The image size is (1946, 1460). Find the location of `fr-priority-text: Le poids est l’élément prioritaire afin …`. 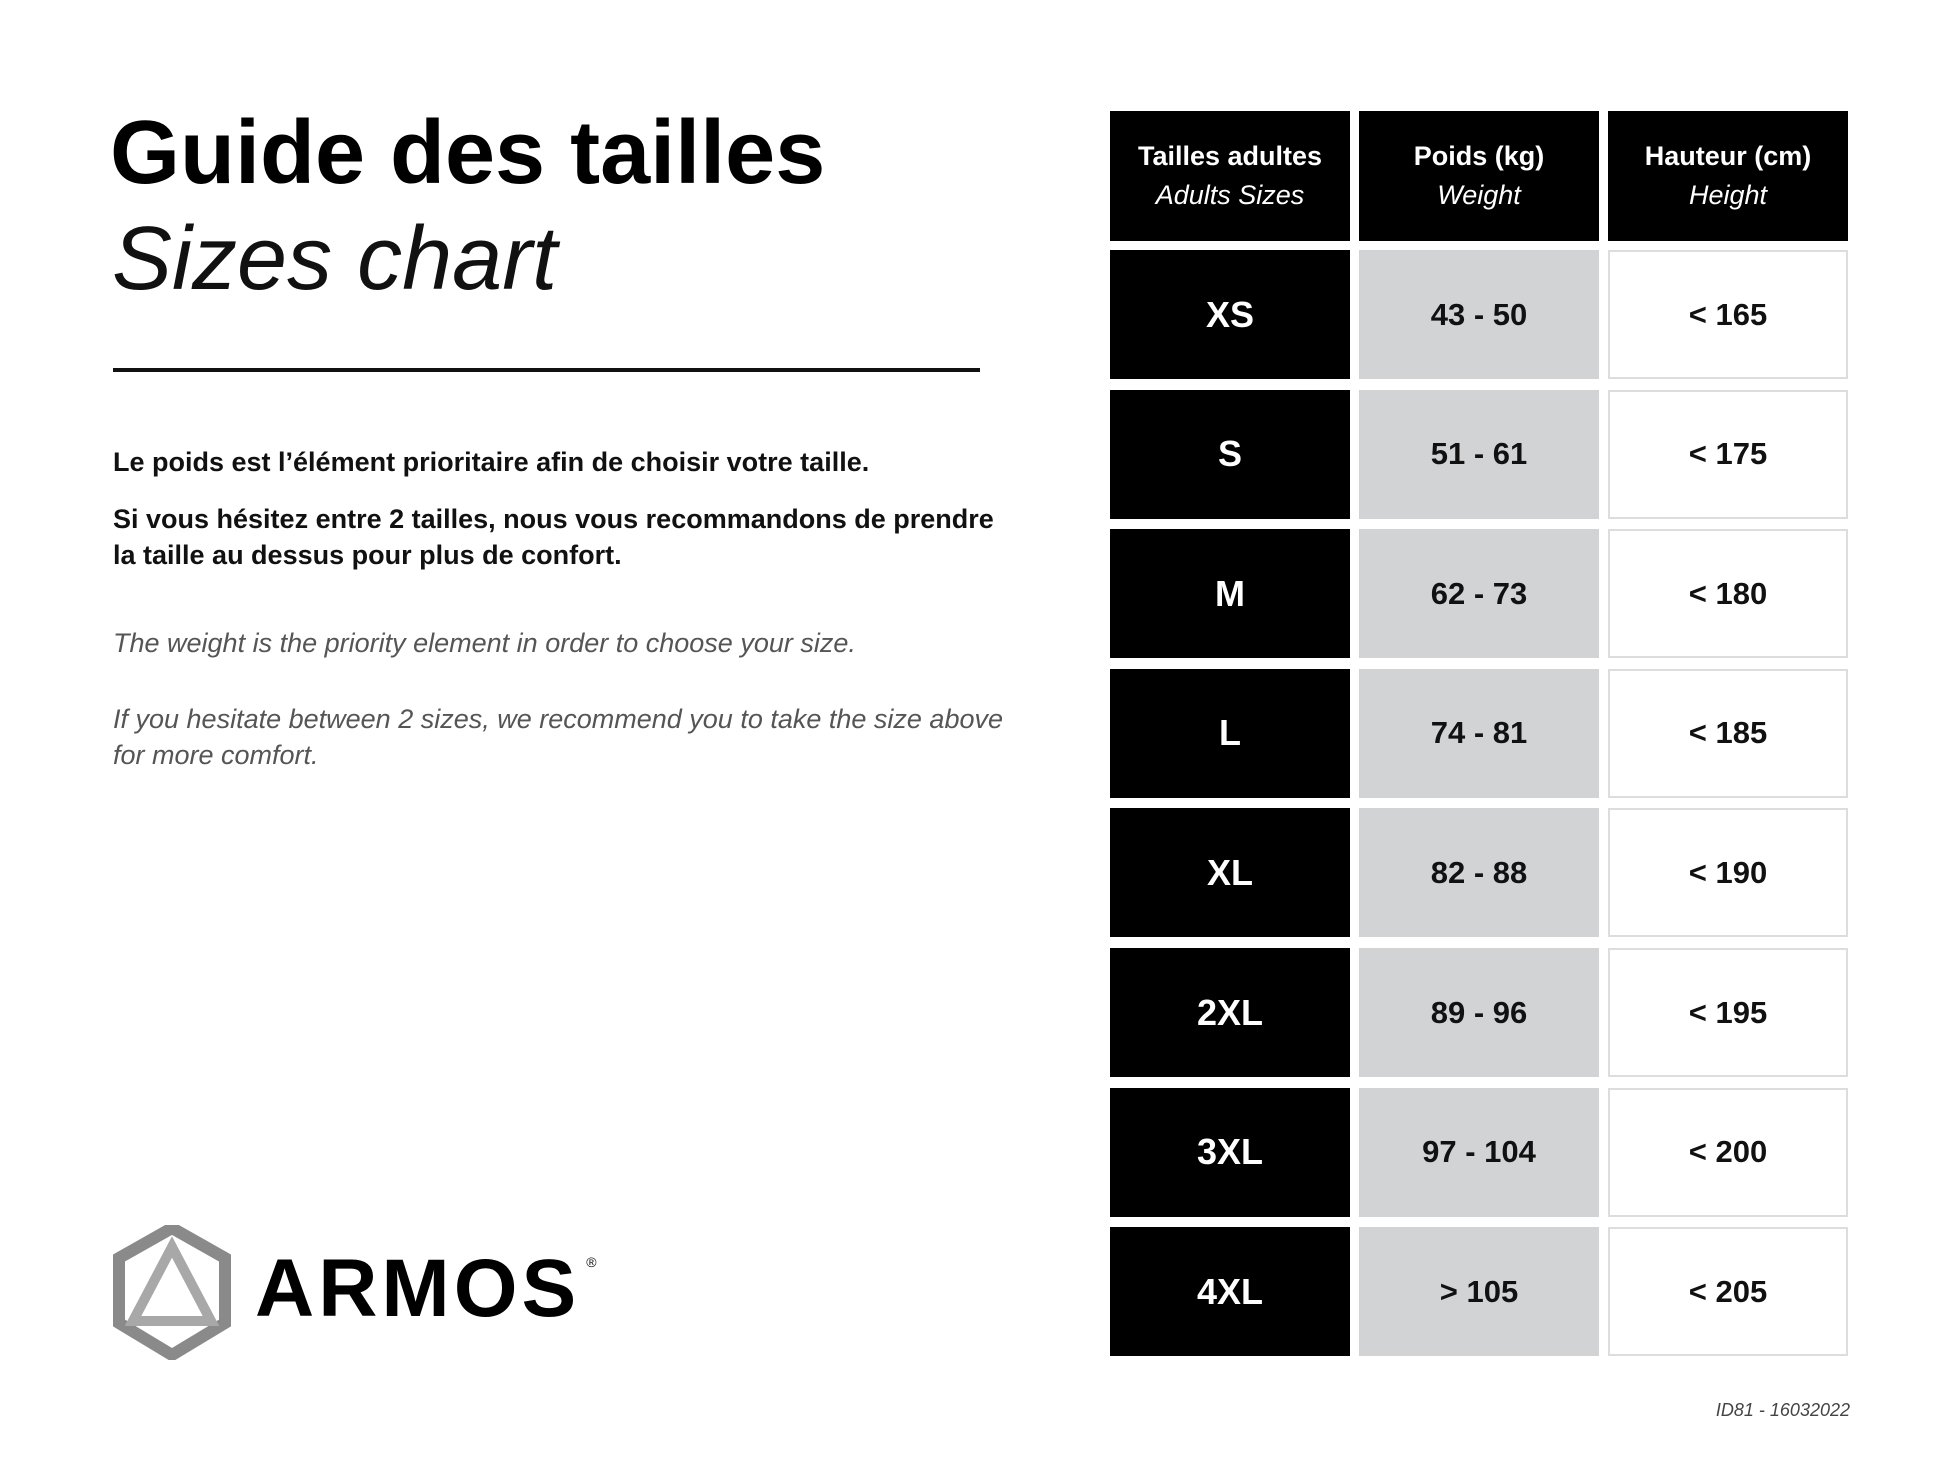

fr-priority-text: Le poids est l’élément prioritaire afin … is located at coordinates (491, 462).